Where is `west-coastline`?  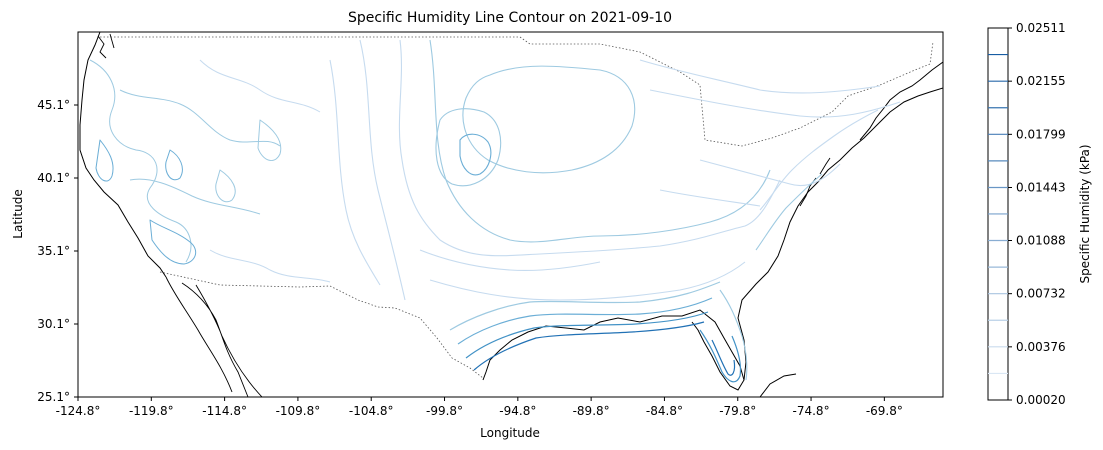 west-coastline is located at coordinates (123, 155).